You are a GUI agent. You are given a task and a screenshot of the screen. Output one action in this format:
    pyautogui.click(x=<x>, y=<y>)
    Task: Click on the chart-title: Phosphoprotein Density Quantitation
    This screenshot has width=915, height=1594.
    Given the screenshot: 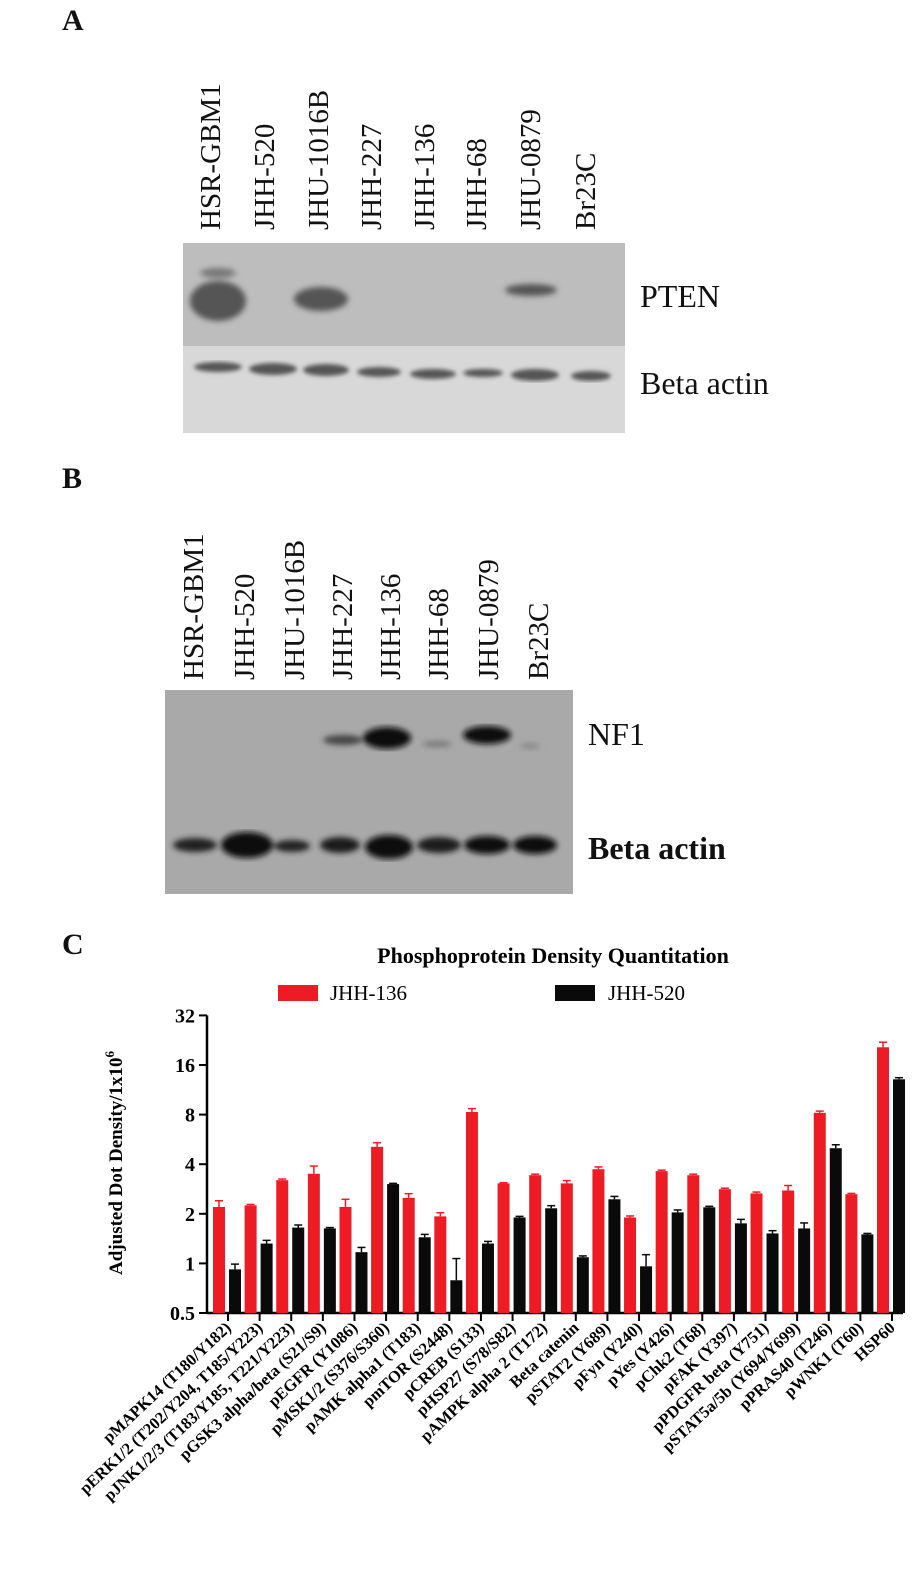 What is the action you would take?
    pyautogui.click(x=553, y=955)
    